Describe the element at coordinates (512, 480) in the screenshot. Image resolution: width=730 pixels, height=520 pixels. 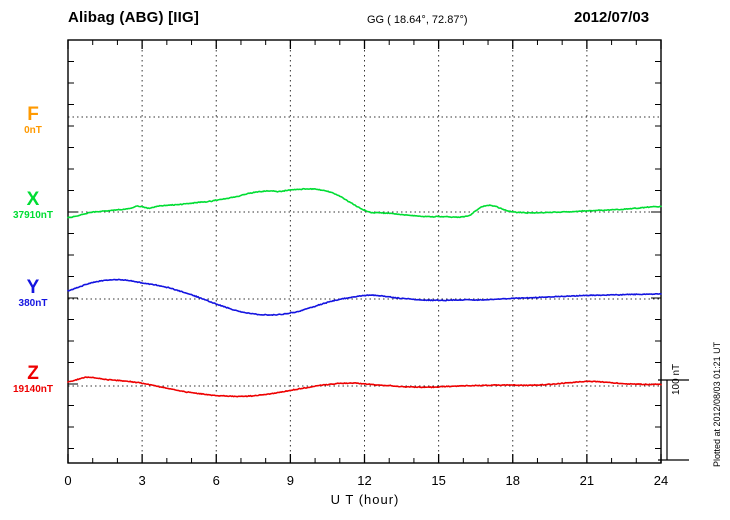
I see `x-tick-label-18: 18` at that location.